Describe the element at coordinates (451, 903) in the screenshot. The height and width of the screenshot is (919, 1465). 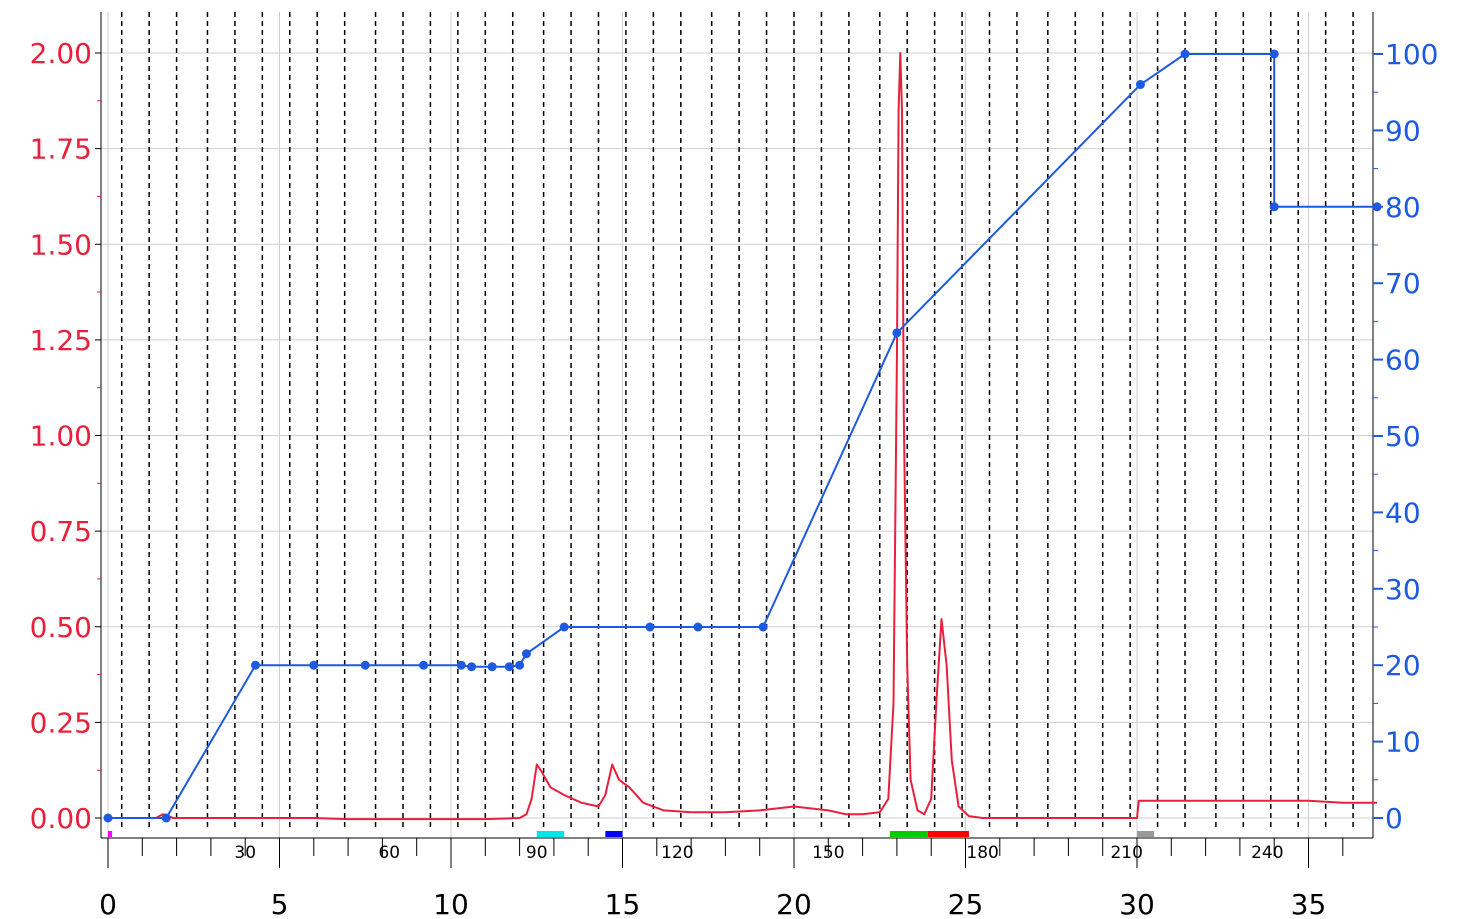
I see `x-tick-label: 10` at that location.